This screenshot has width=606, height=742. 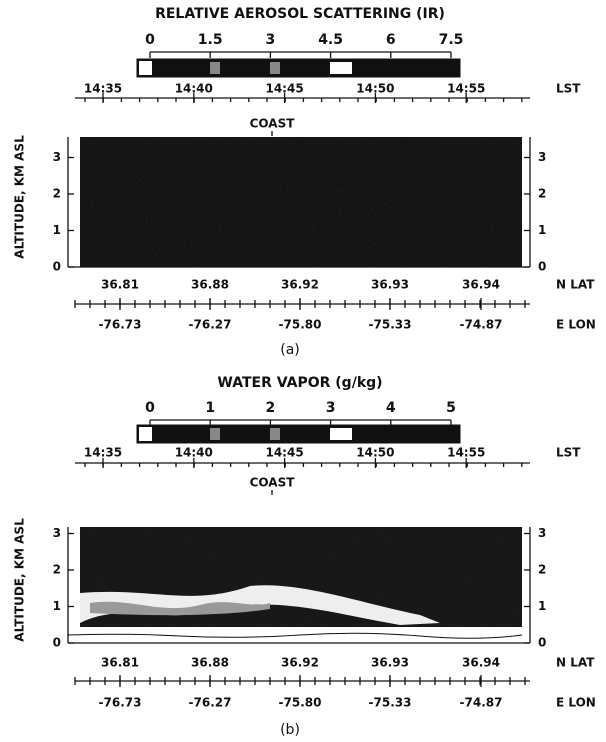 What do you see at coordinates (299, 383) in the screenshot?
I see `panel-title: WATER VAPOR (g/kg)` at bounding box center [299, 383].